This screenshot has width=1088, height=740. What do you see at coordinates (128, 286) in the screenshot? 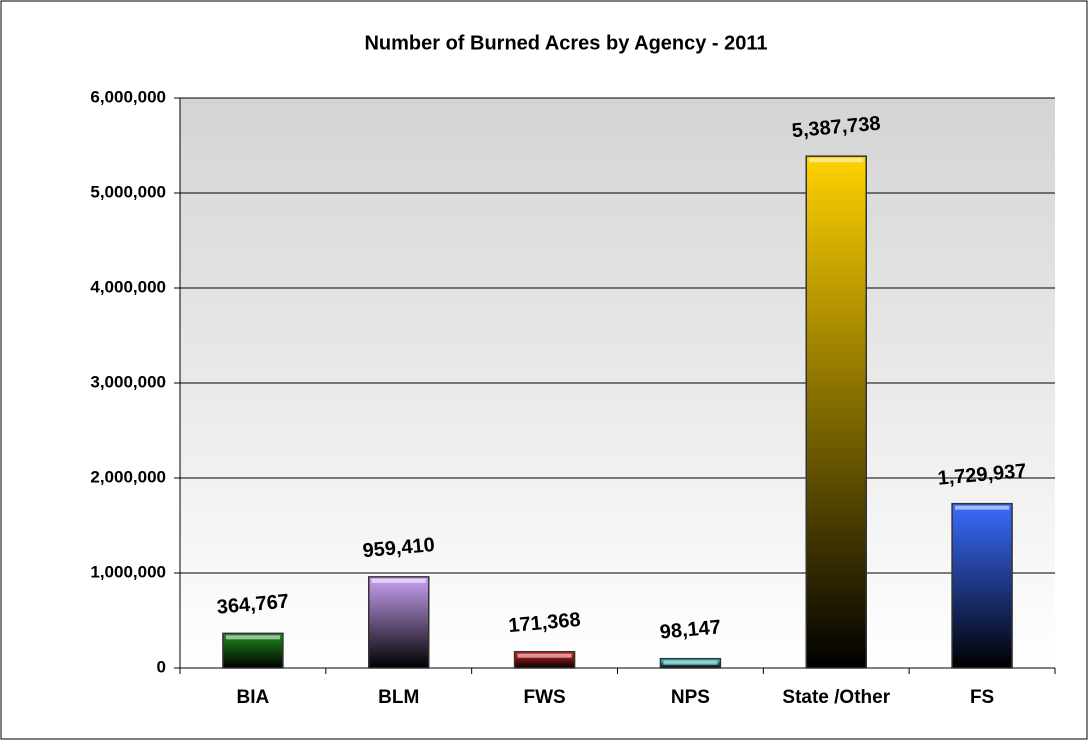
I see `y-tick-label: 4,000,000` at bounding box center [128, 286].